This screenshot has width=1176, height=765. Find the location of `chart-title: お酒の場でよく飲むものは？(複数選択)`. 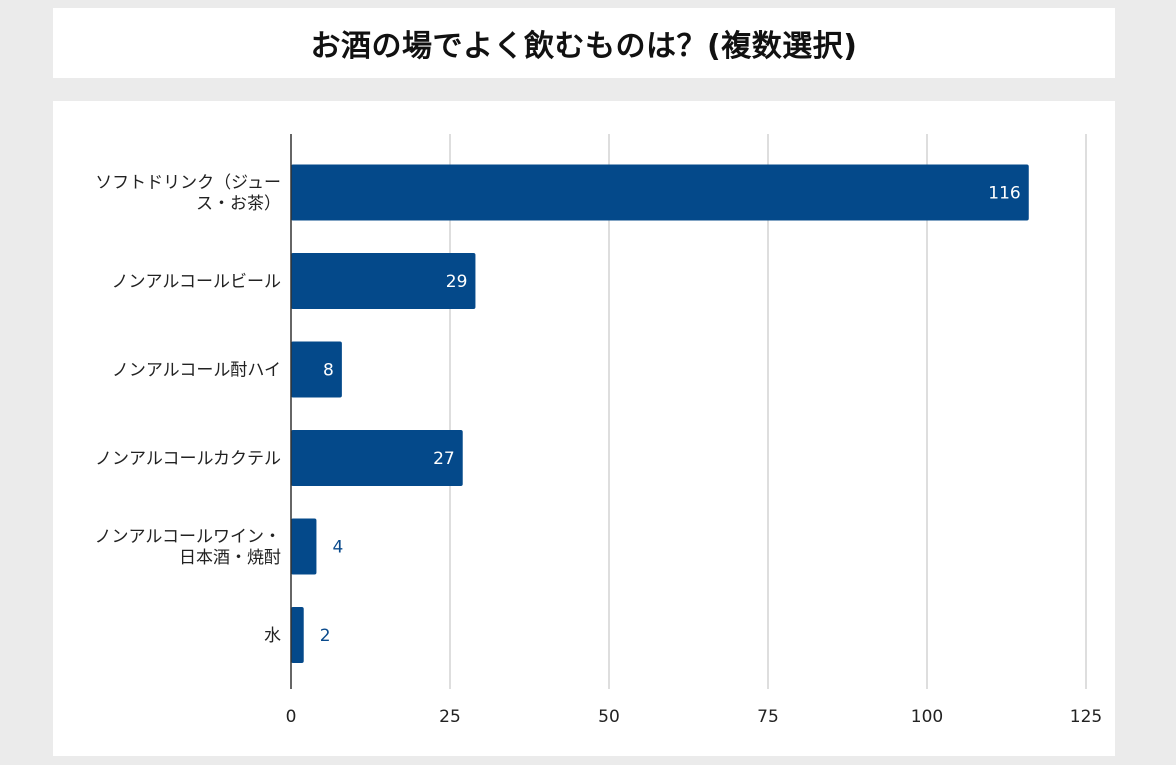

chart-title: お酒の場でよく飲むものは？(複数選択) is located at coordinates (584, 46).